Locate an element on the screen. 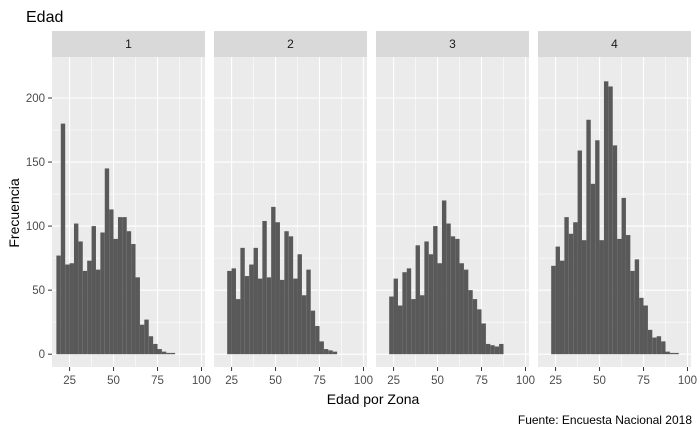 The height and width of the screenshot is (432, 700). x-axis-title: Edad por Zona is located at coordinates (373, 399).